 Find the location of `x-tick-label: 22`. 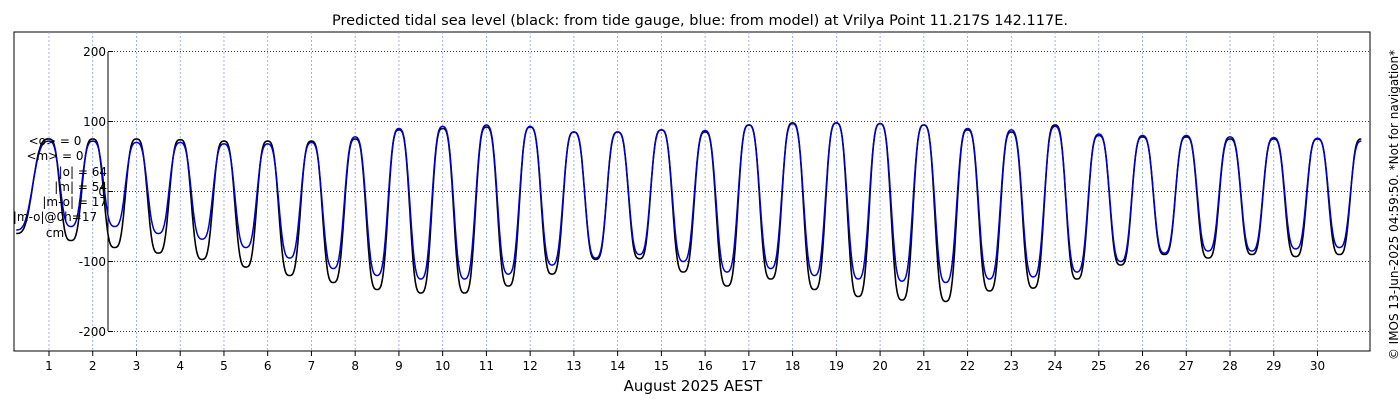

x-tick-label: 22 is located at coordinates (967, 366).